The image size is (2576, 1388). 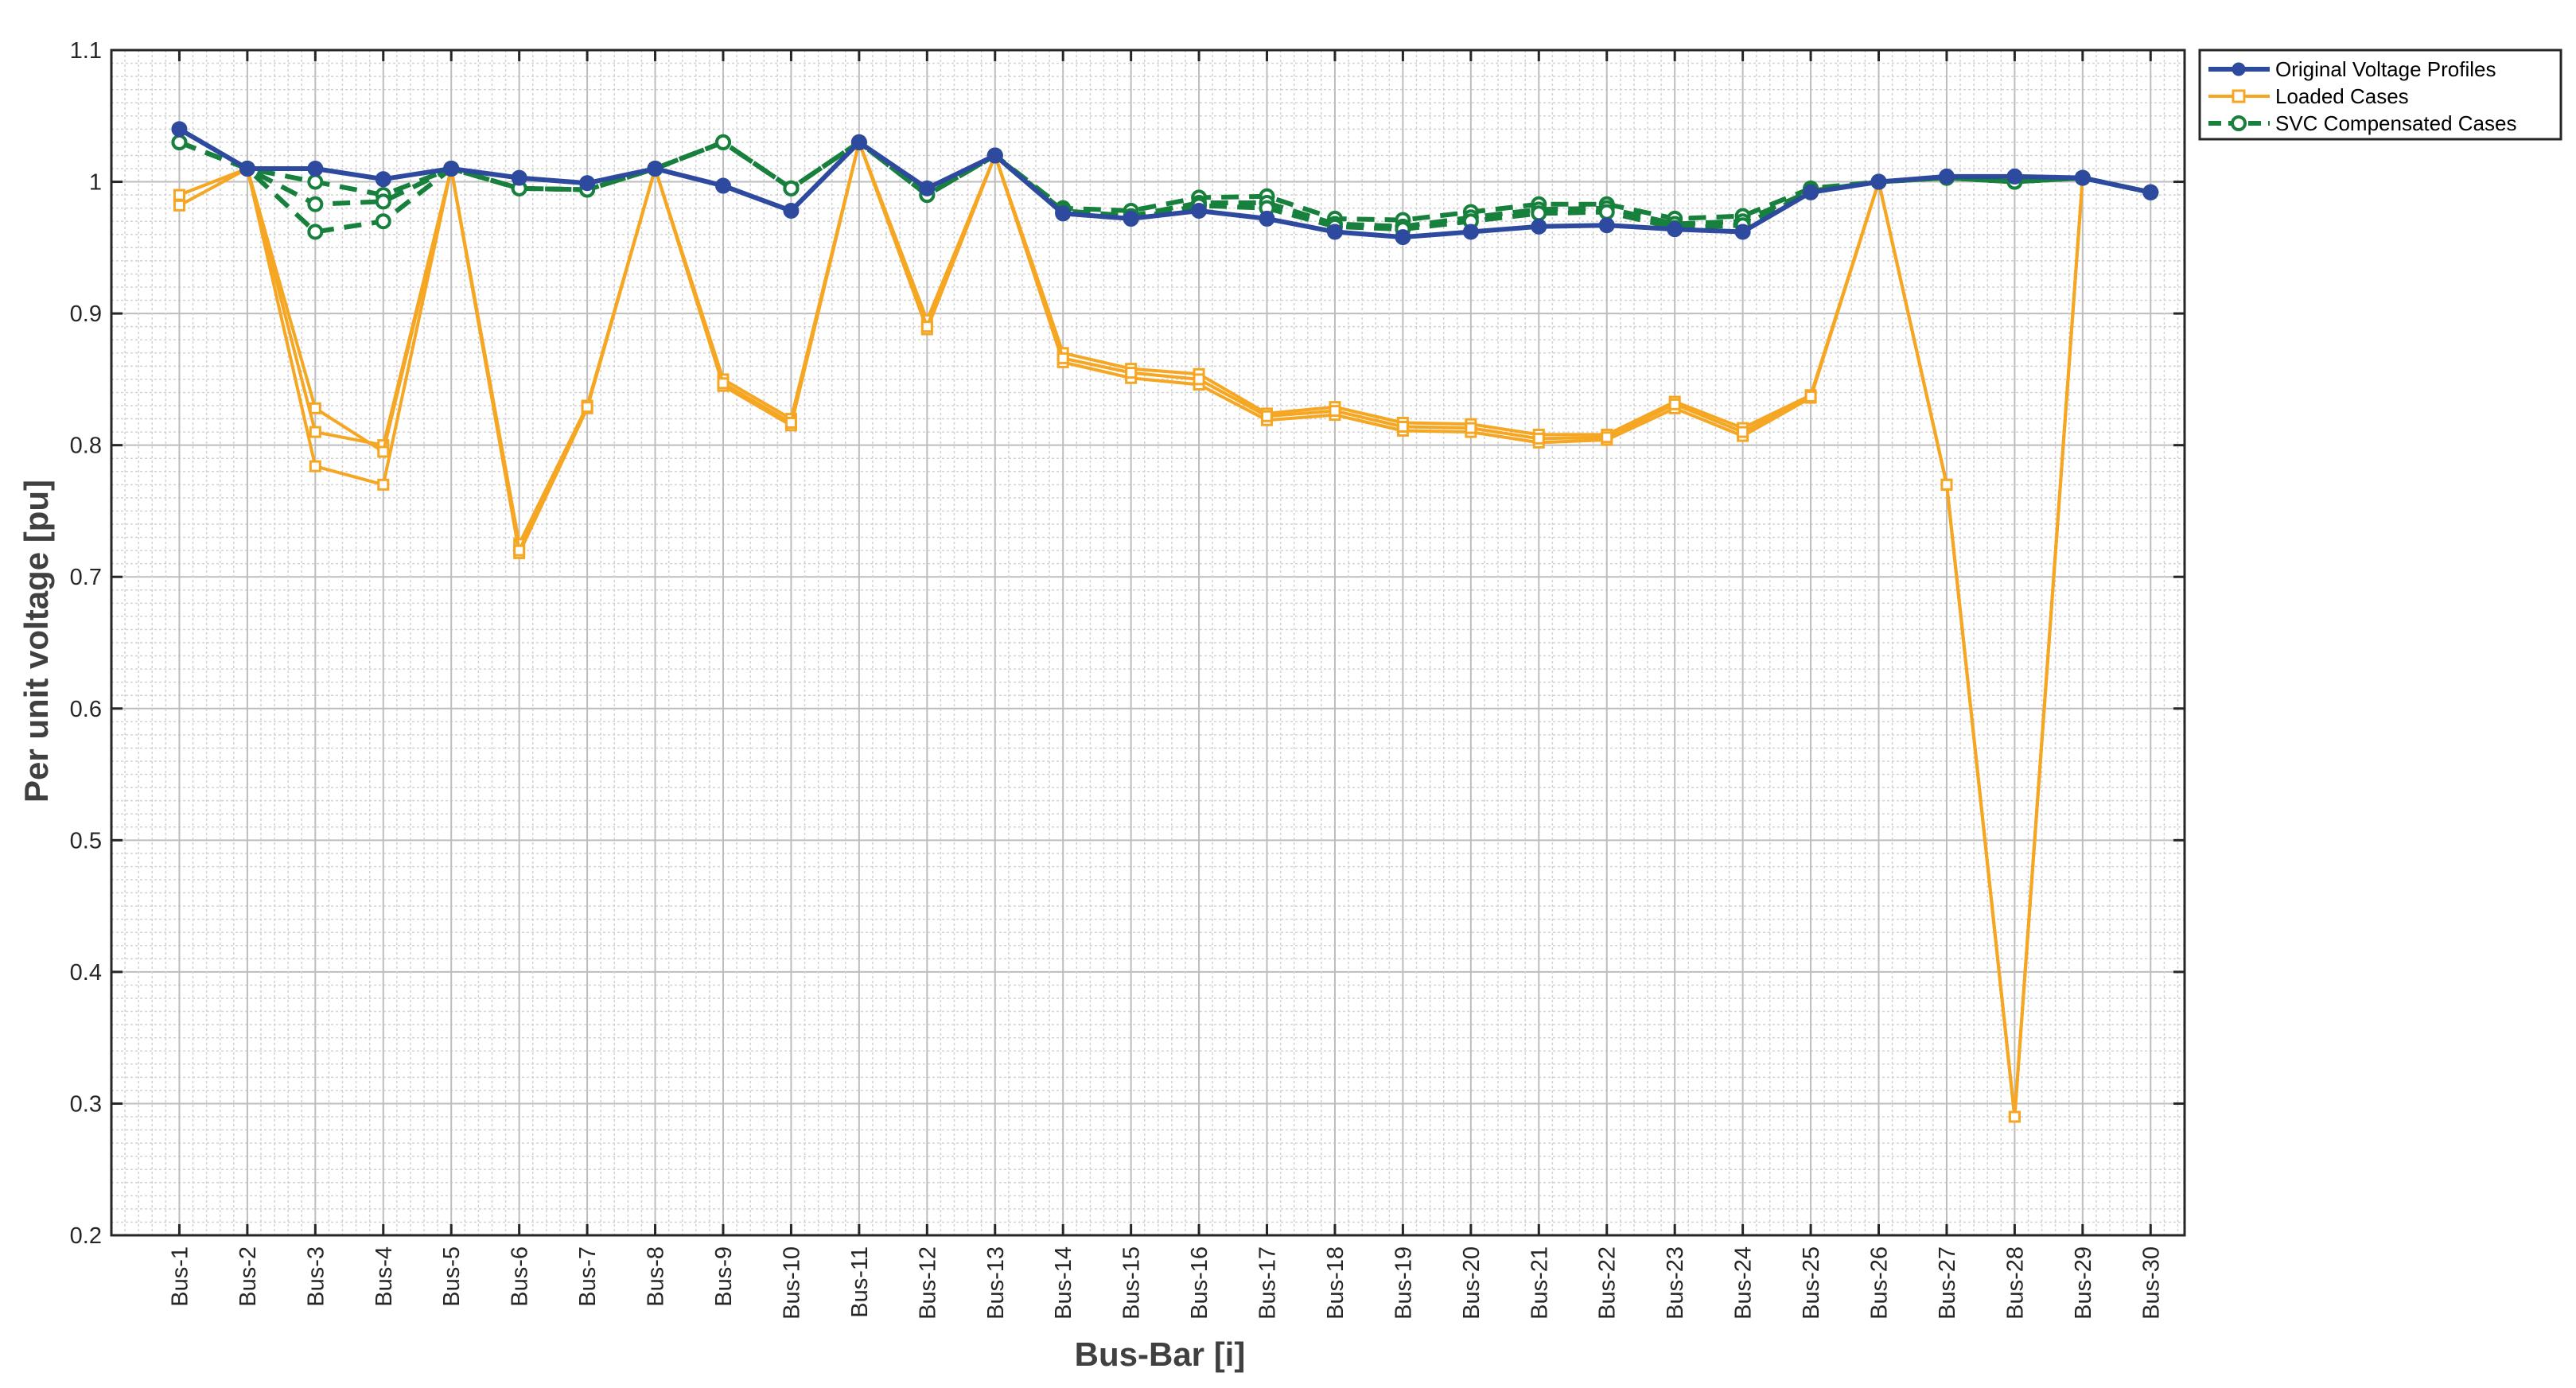 What do you see at coordinates (86, 1236) in the screenshot?
I see `y-tick-label: 0.2` at bounding box center [86, 1236].